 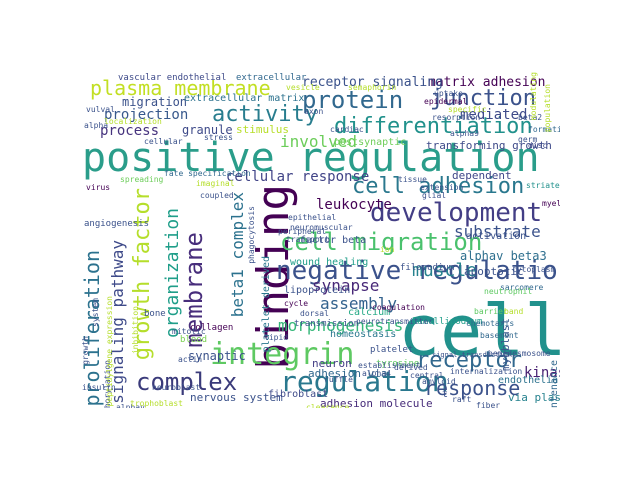 I want to click on word-stress: stress, so click(x=218, y=137).